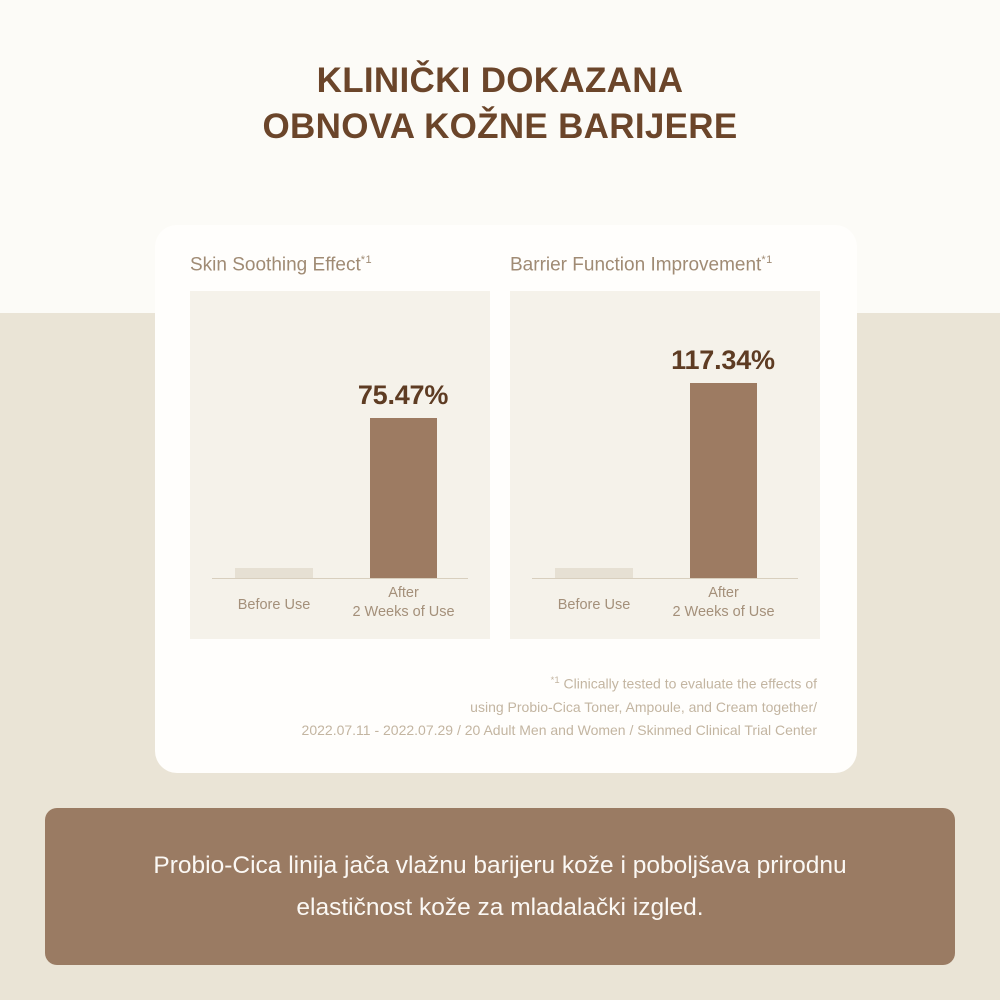 Image resolution: width=1000 pixels, height=1000 pixels. Describe the element at coordinates (723, 360) in the screenshot. I see `bar-value-after: 117.34%` at that location.